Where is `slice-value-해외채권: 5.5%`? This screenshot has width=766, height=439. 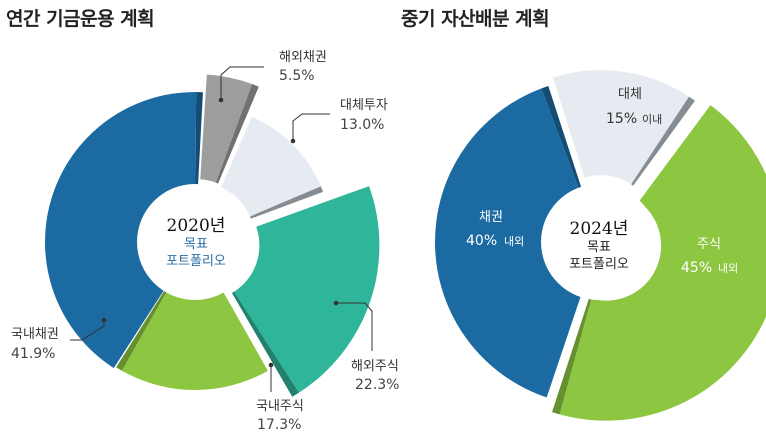
slice-value-해외채권: 5.5% is located at coordinates (297, 76).